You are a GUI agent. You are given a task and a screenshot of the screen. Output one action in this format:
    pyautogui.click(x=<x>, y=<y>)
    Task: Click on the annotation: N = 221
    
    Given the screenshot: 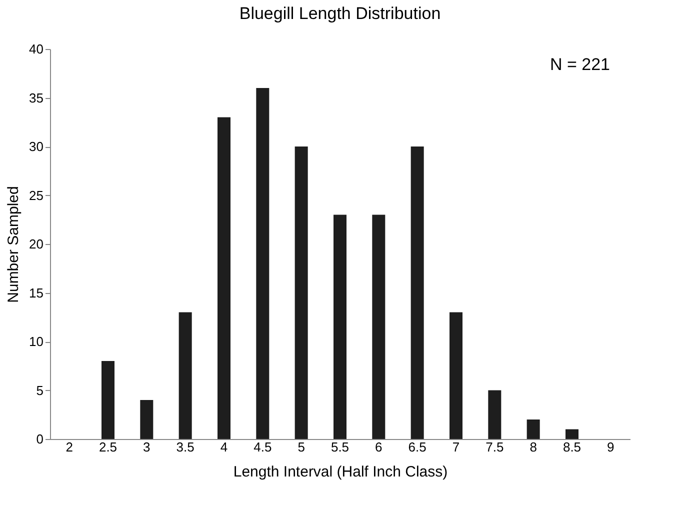 What is the action you would take?
    pyautogui.click(x=580, y=64)
    